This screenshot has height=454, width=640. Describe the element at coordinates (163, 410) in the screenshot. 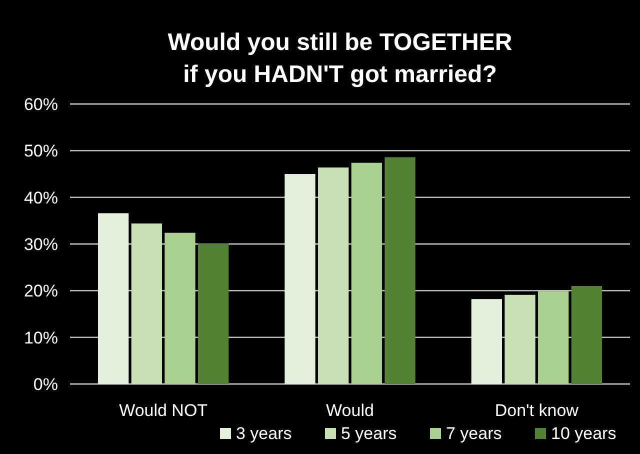

I see `x-tick-label: Would NOT` at that location.